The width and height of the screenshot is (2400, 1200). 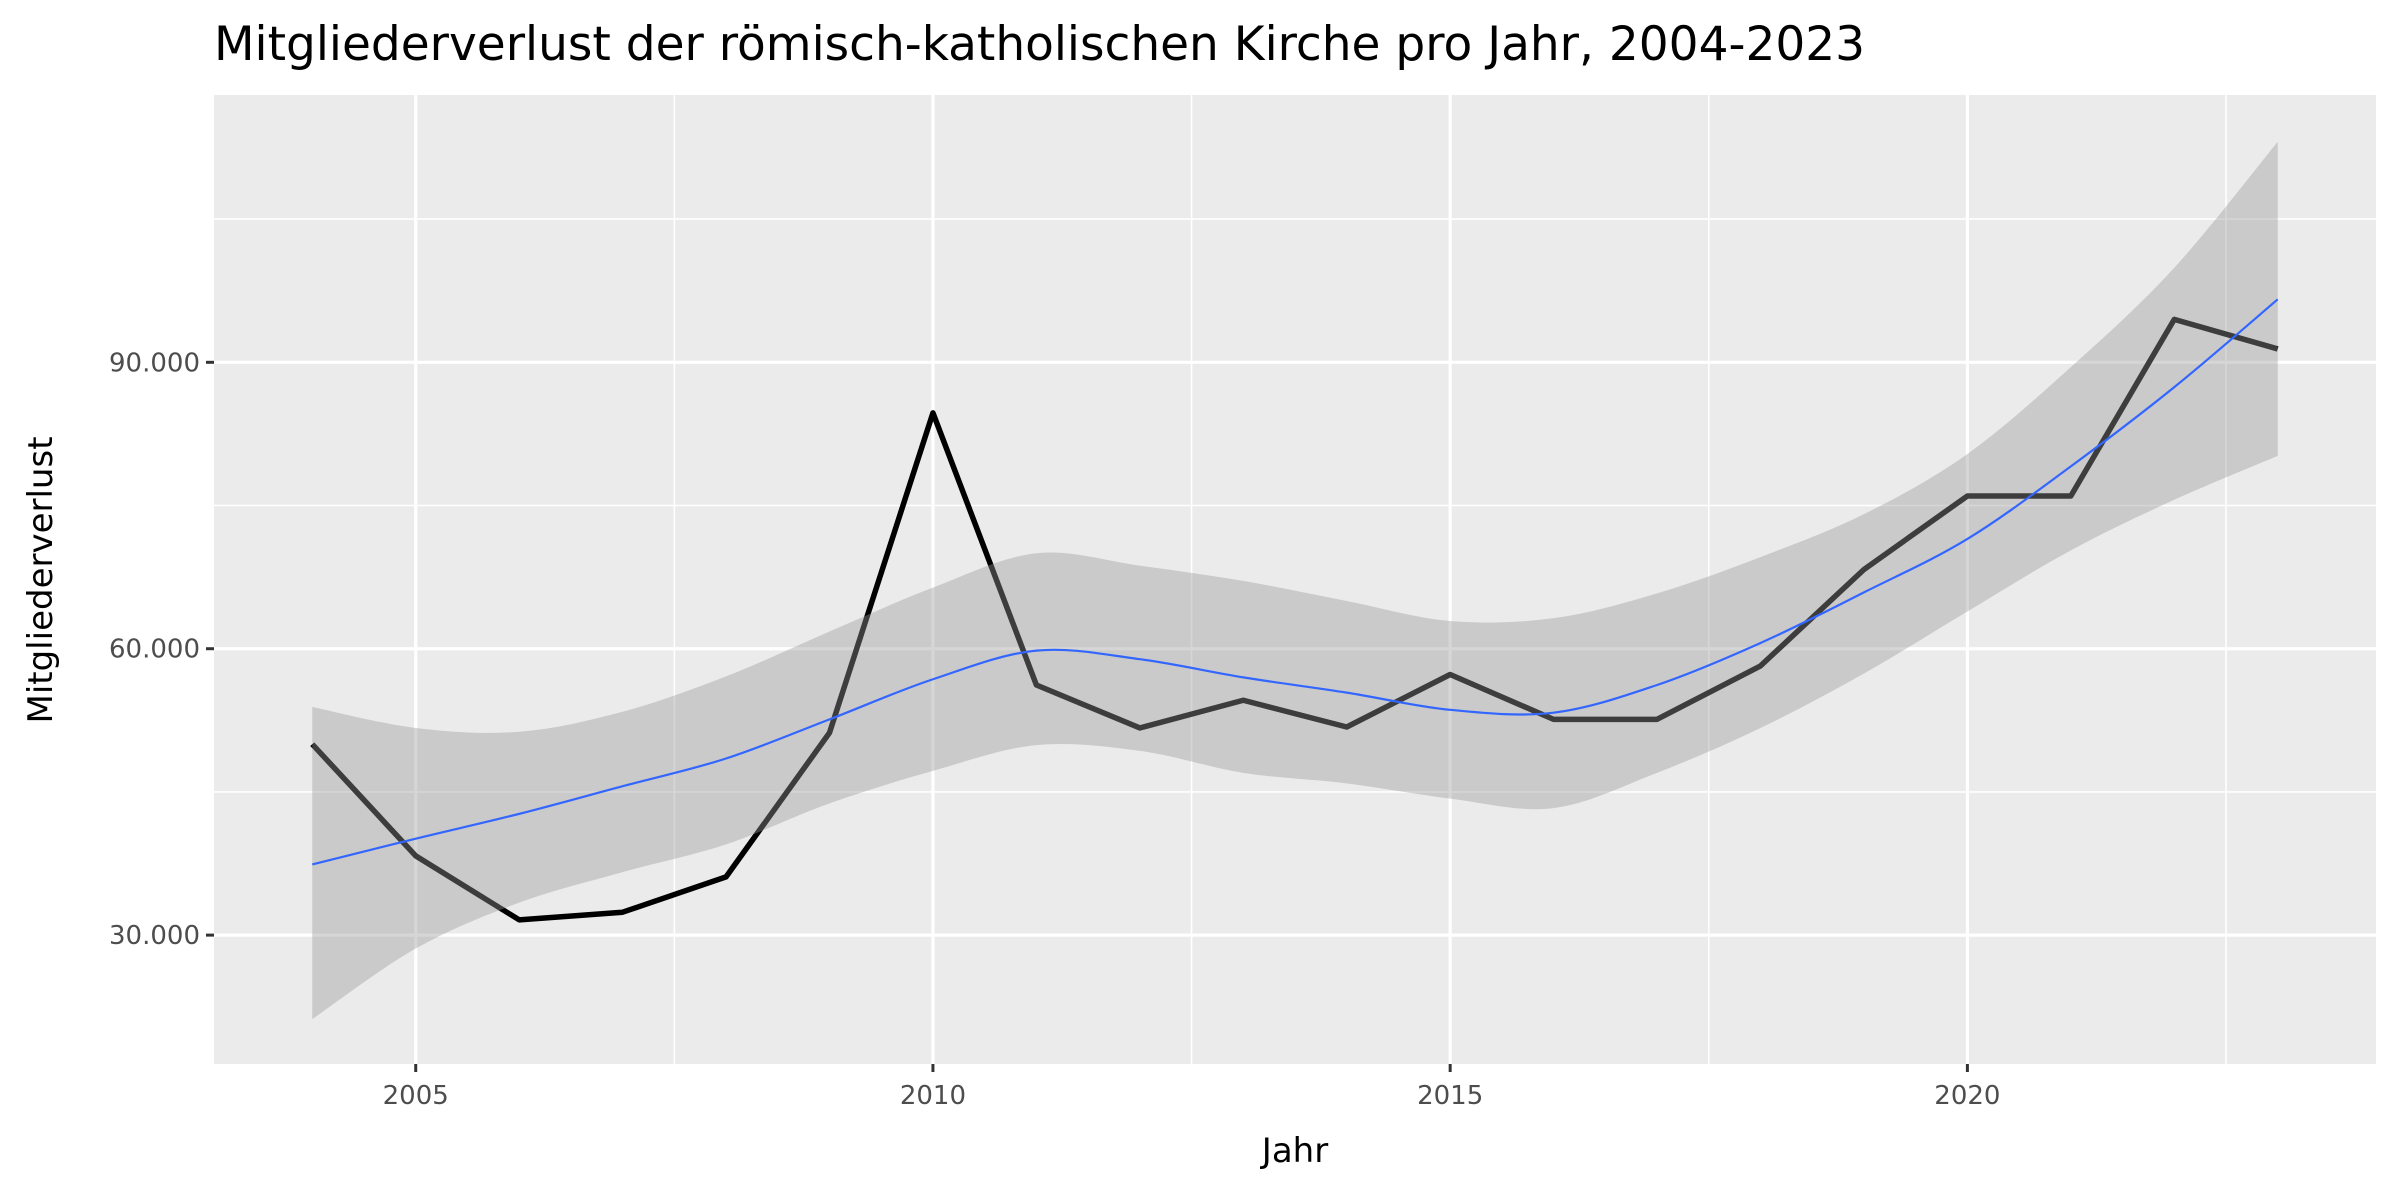 I want to click on x-tick-label: 2015, so click(x=1450, y=1096).